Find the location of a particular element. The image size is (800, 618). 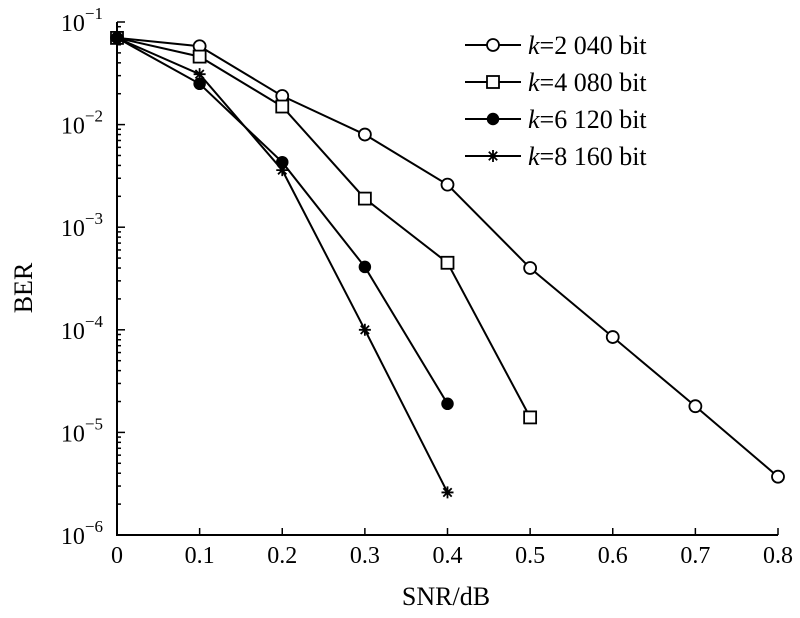

x-tick-label: 0.3 is located at coordinates (365, 556).